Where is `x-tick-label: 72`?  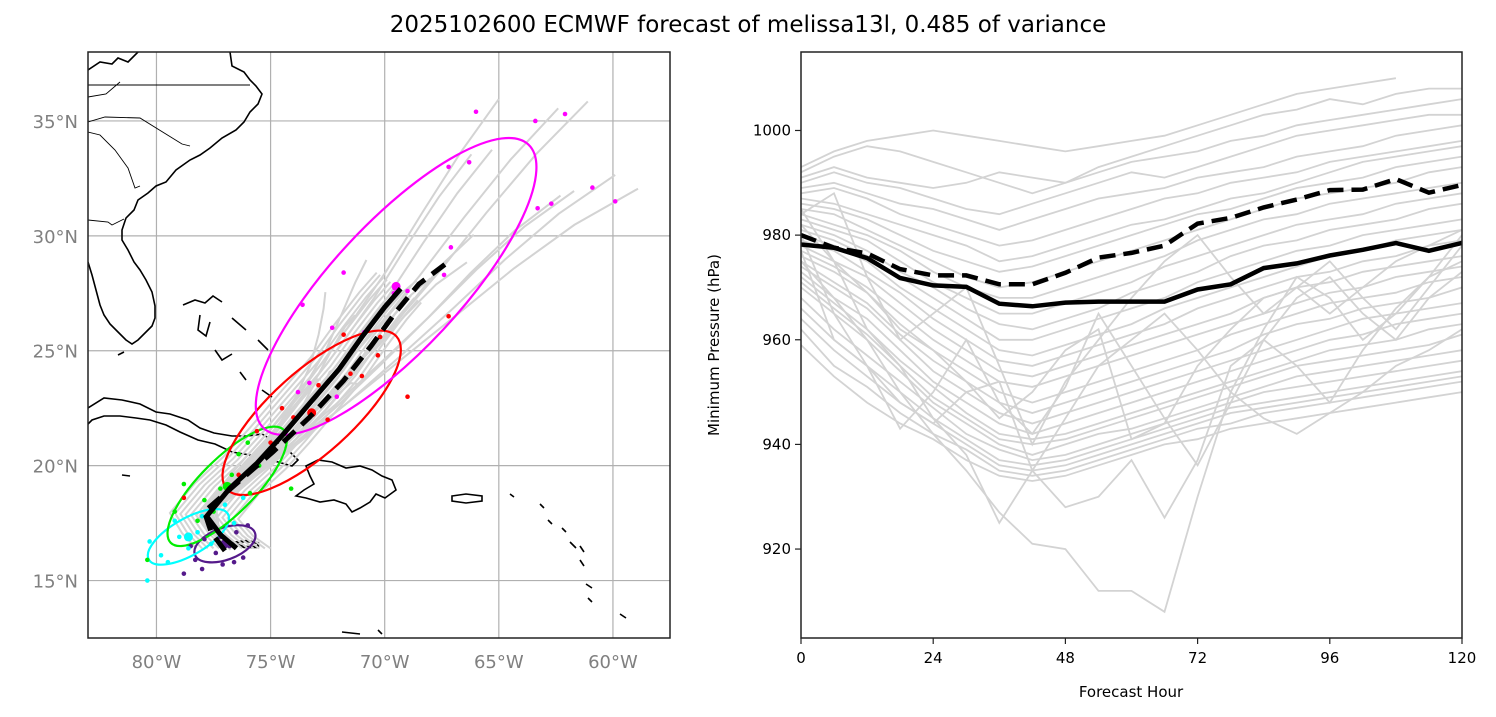
x-tick-label: 72 is located at coordinates (1197, 658).